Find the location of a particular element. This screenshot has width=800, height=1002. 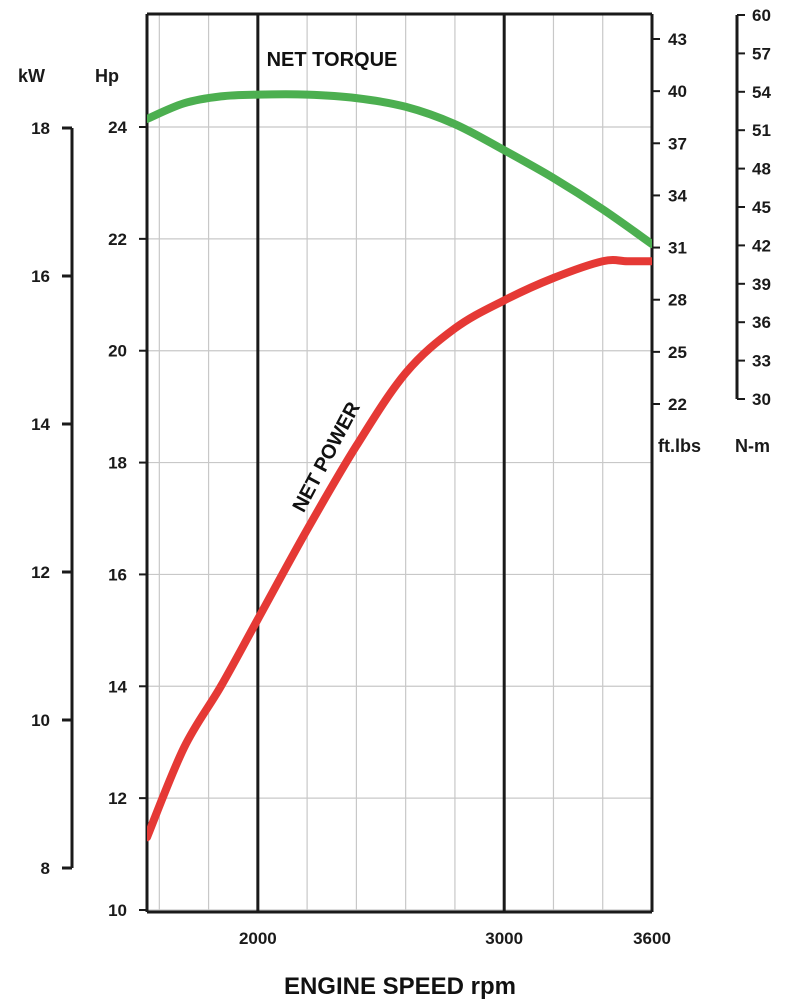

hp-tick-label: 24 is located at coordinates (117, 127).